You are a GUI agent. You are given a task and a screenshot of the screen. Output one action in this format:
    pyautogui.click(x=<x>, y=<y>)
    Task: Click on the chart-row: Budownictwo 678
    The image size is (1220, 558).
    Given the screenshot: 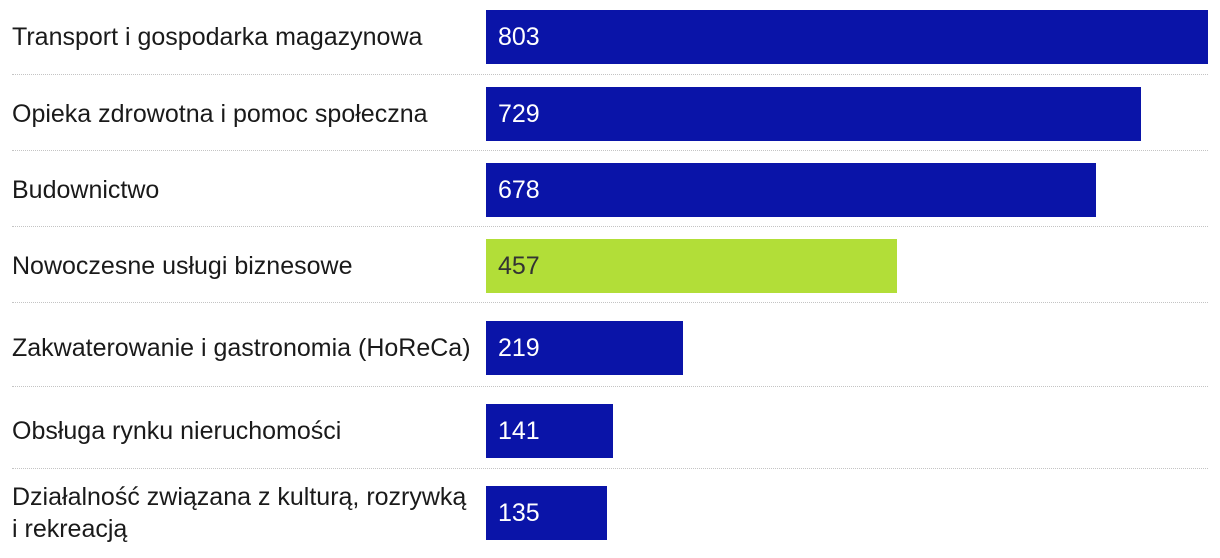 What is the action you would take?
    pyautogui.click(x=610, y=190)
    